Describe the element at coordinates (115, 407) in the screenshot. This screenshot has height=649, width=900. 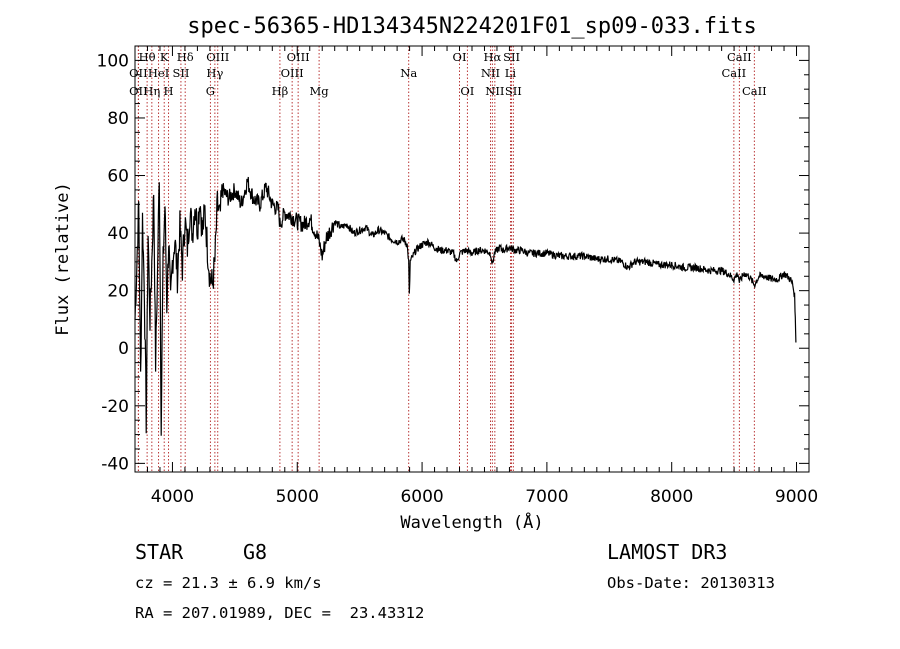
I see `y-tick-label: -20` at that location.